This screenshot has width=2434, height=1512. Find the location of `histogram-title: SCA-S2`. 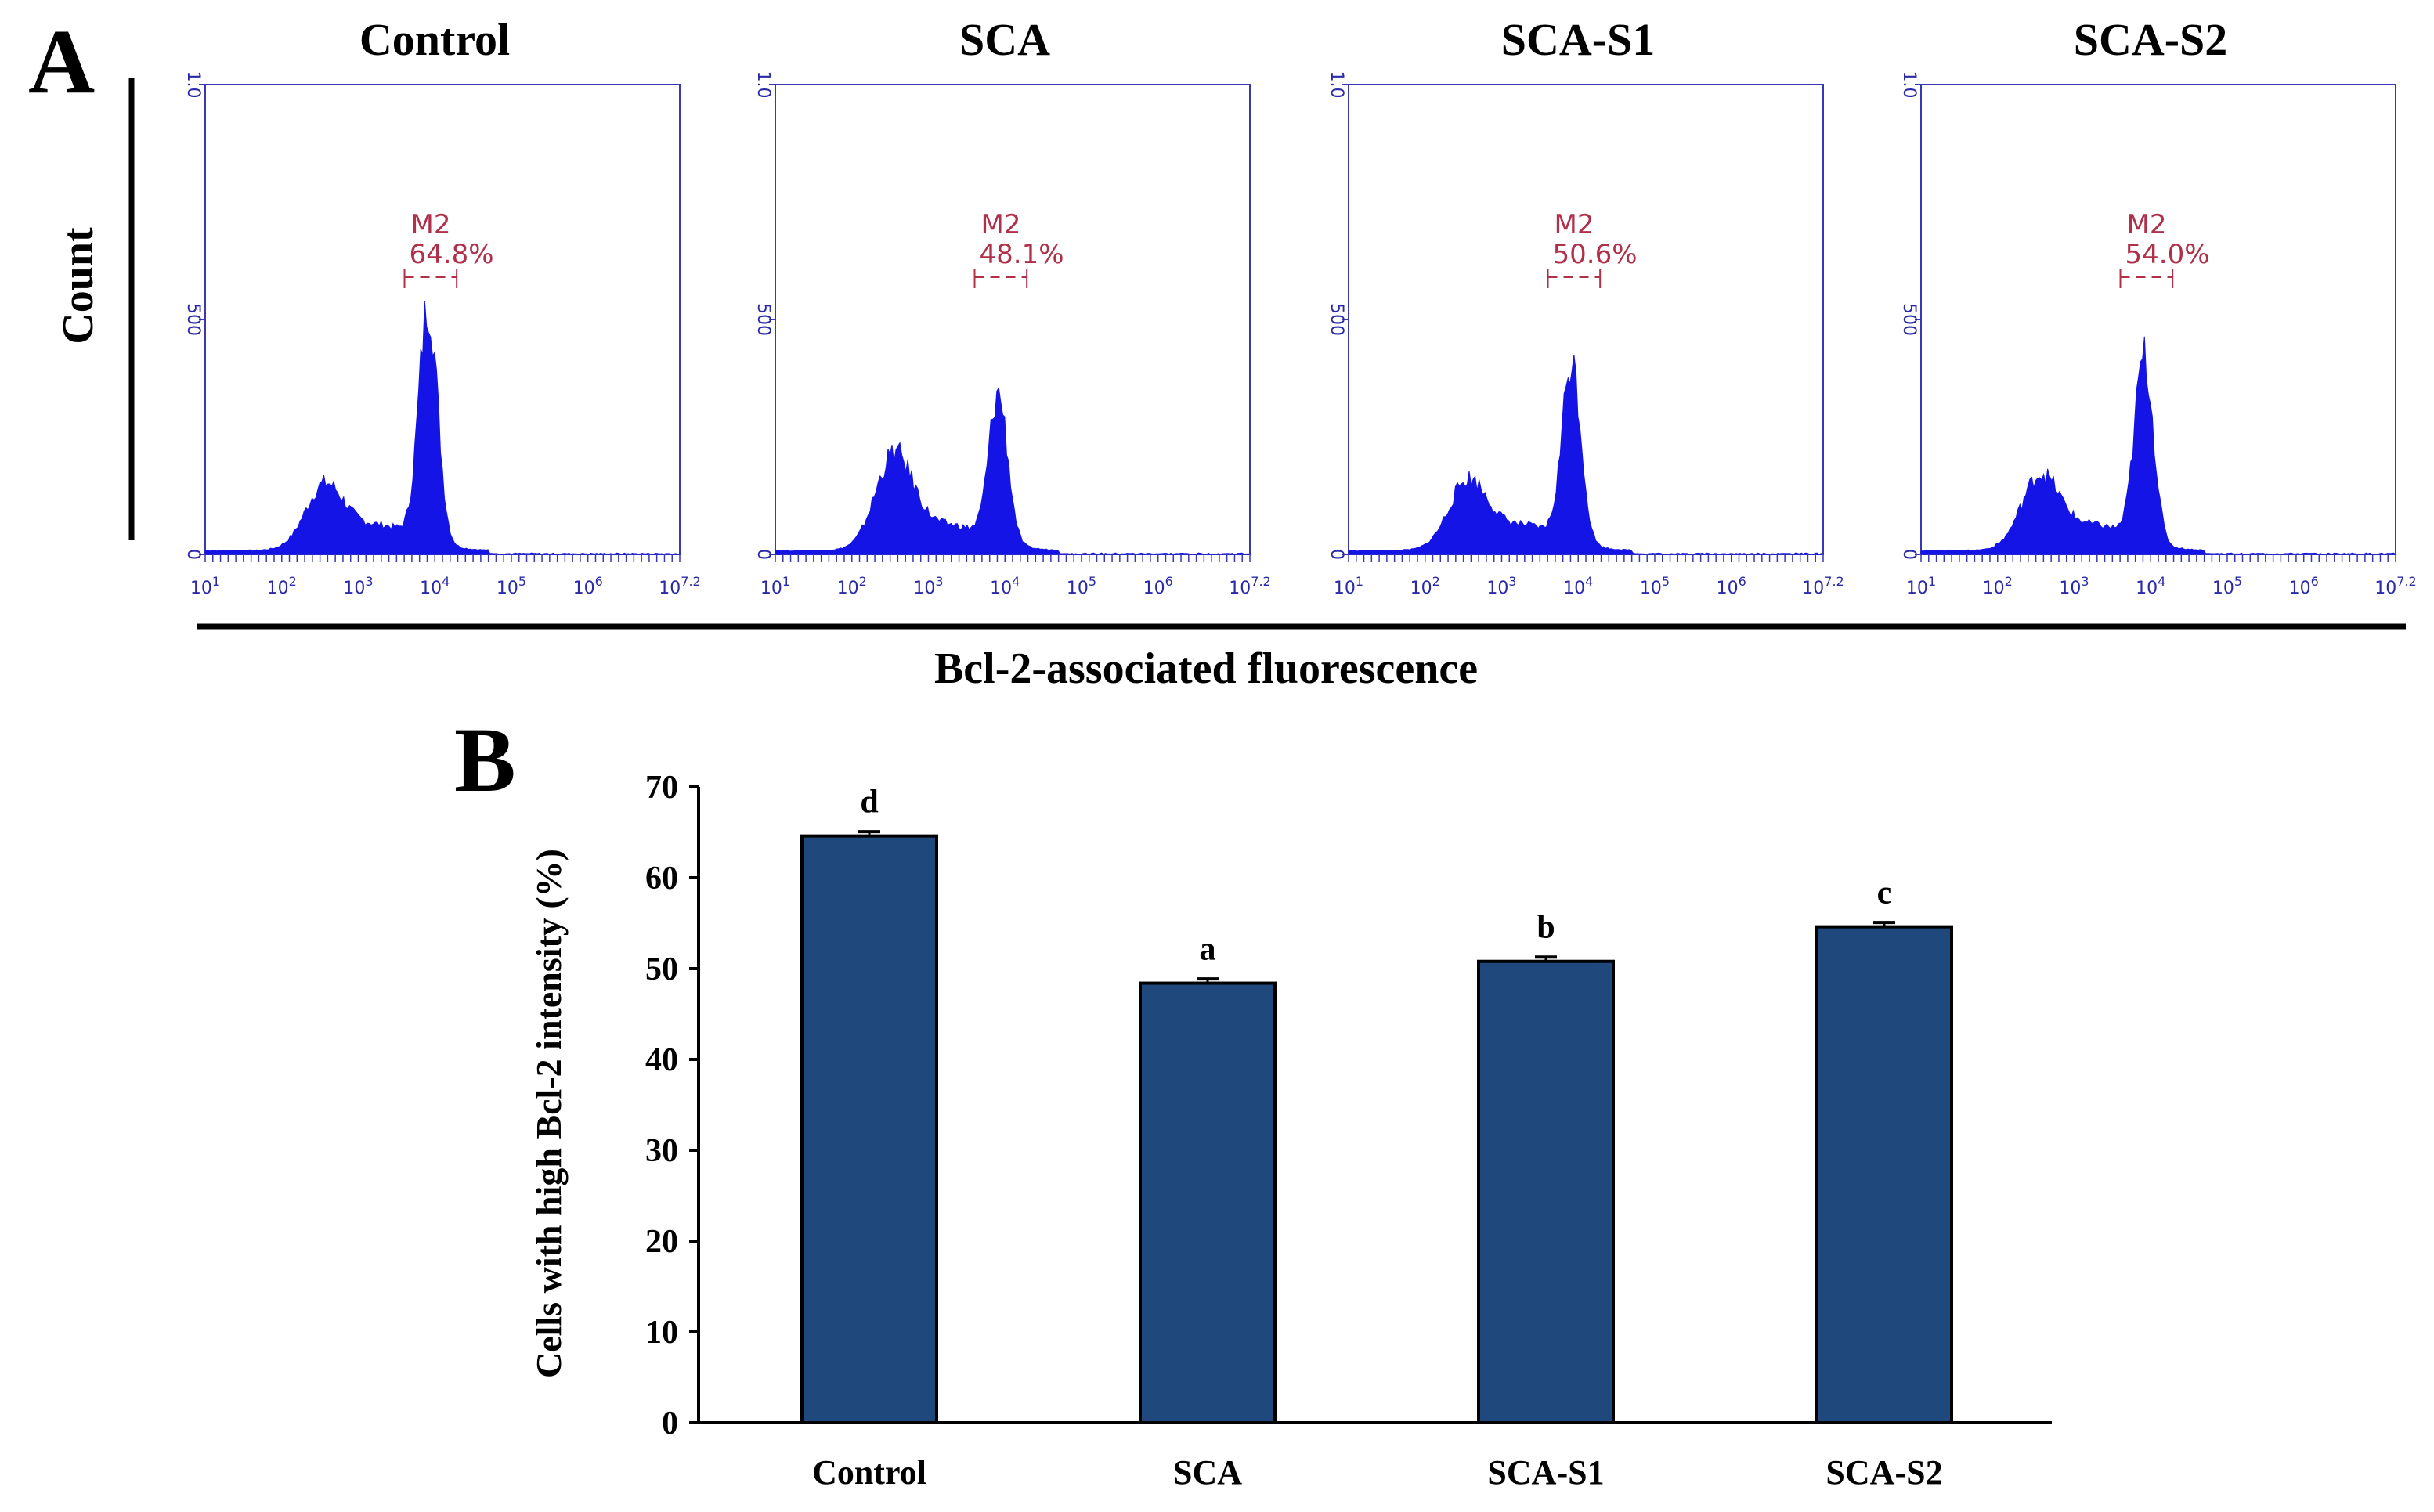

histogram-title: SCA-S2 is located at coordinates (2151, 39).